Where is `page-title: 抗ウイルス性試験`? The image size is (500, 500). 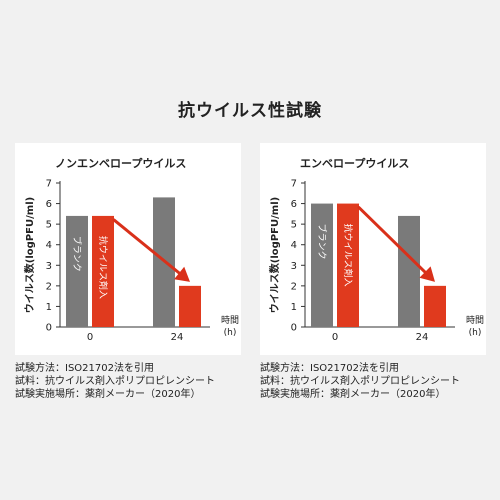
page-title: 抗ウイルス性試験 is located at coordinates (250, 108).